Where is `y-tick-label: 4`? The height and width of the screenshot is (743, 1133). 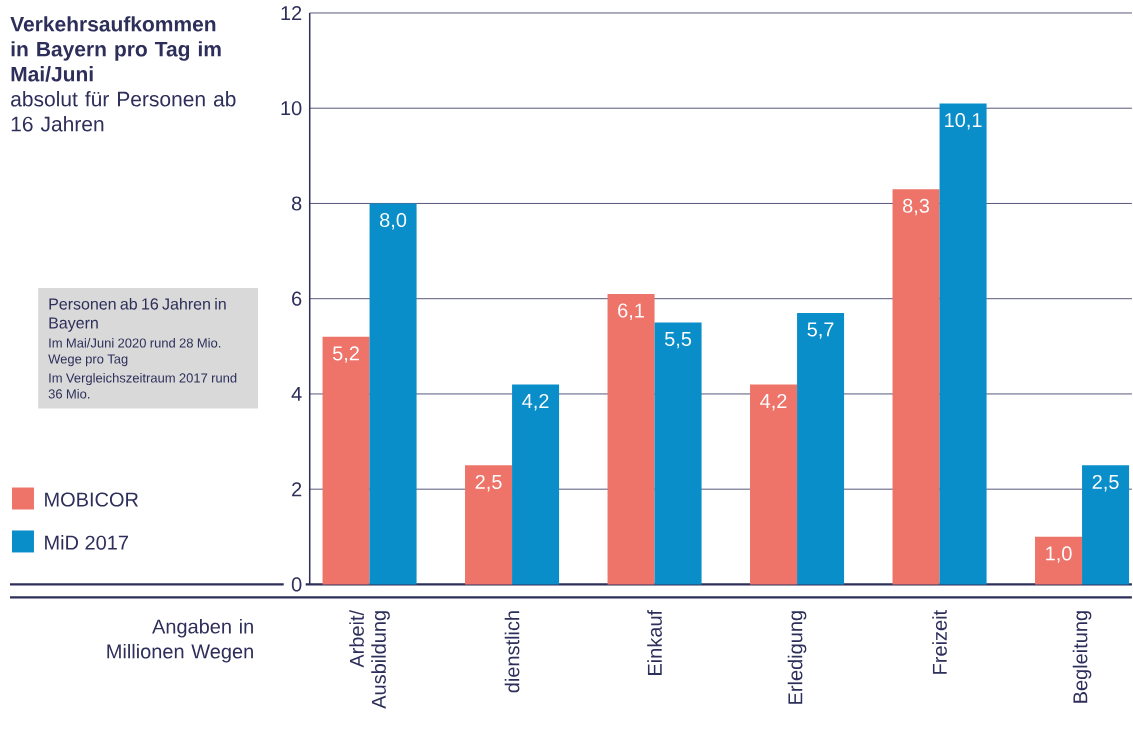
y-tick-label: 4 is located at coordinates (296, 394).